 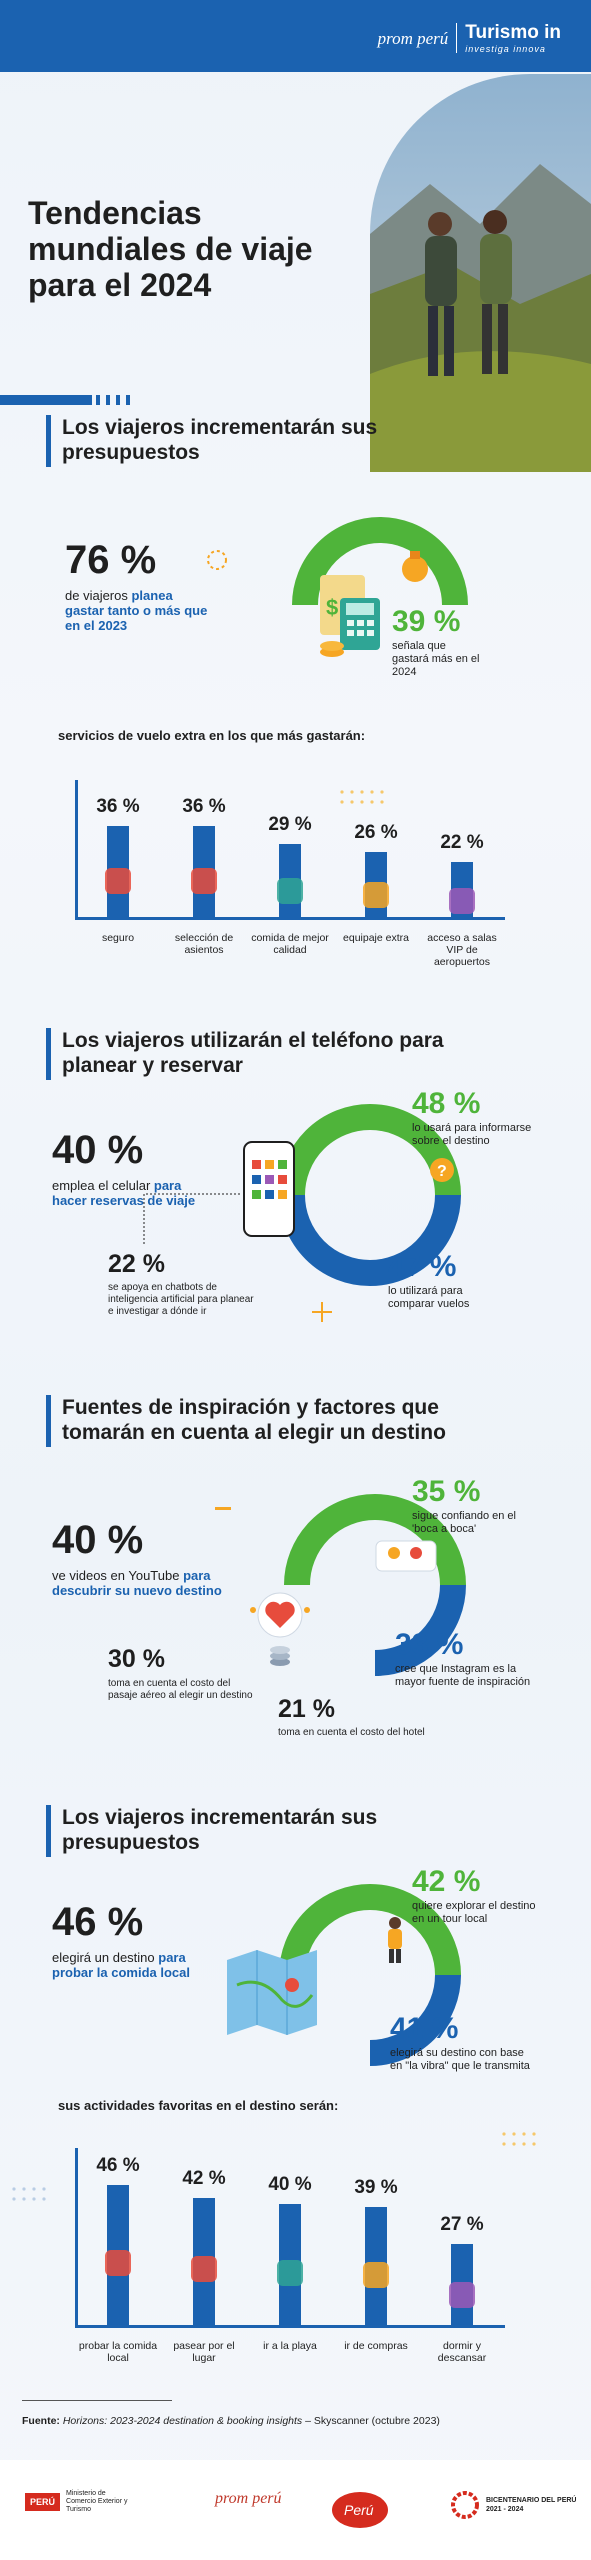 I want to click on bar-value-label: 39 %, so click(x=376, y=2188).